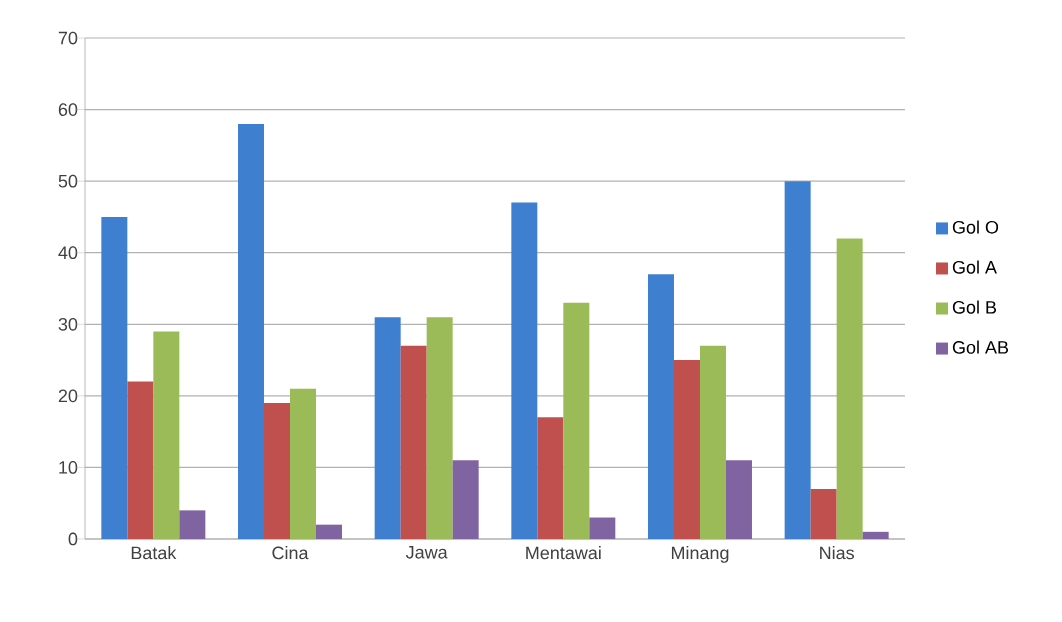 This screenshot has width=1062, height=622. Describe the element at coordinates (68, 396) in the screenshot. I see `y-tick-label: 20` at that location.